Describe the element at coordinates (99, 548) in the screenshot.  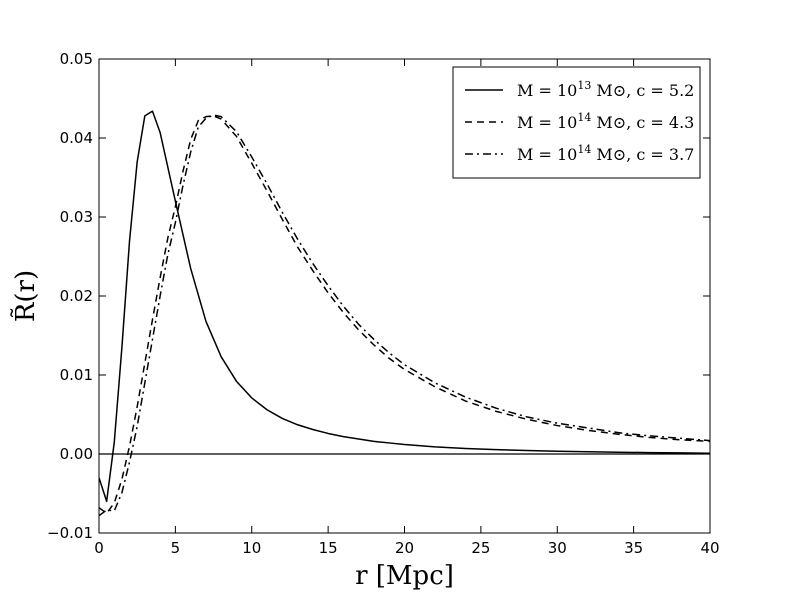
I see `x-tick-label: 0` at that location.